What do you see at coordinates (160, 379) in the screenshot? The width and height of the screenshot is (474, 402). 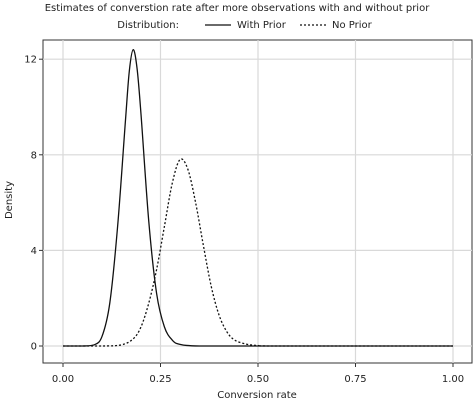 I see `x-tick-label: 0.25` at bounding box center [160, 379].